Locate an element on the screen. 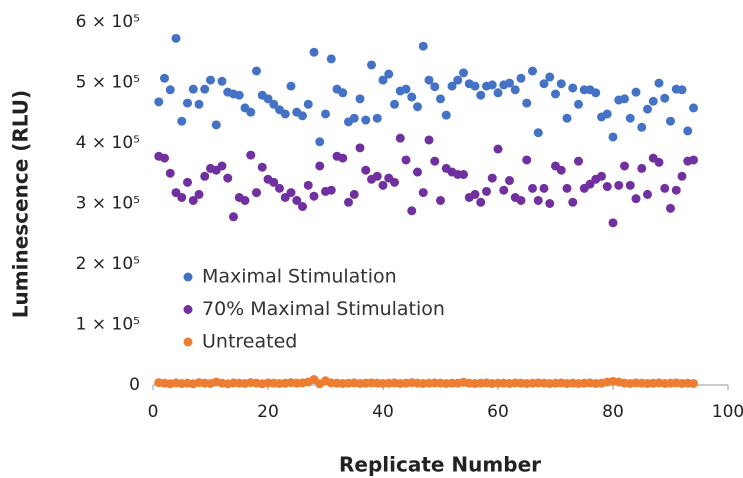 The width and height of the screenshot is (743, 478). y-tick-label: 0 is located at coordinates (134, 385).